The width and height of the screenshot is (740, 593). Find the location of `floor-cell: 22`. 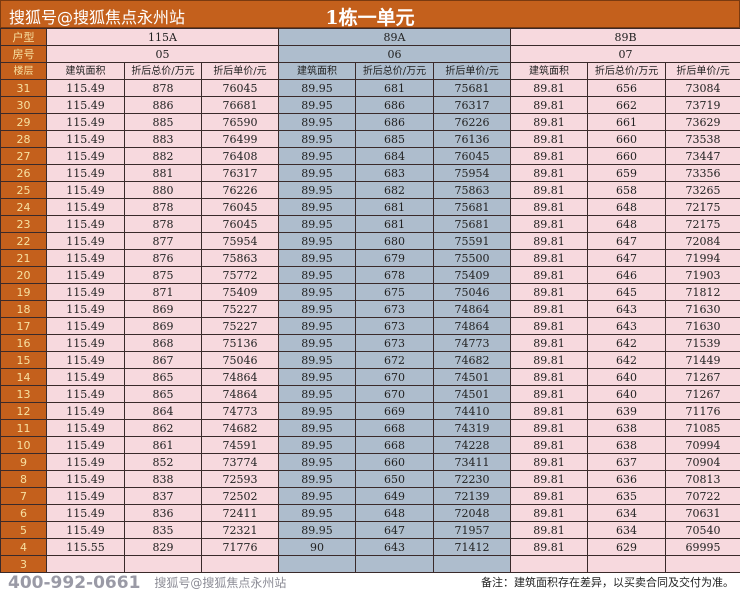

floor-cell: 22 is located at coordinates (23, 241).